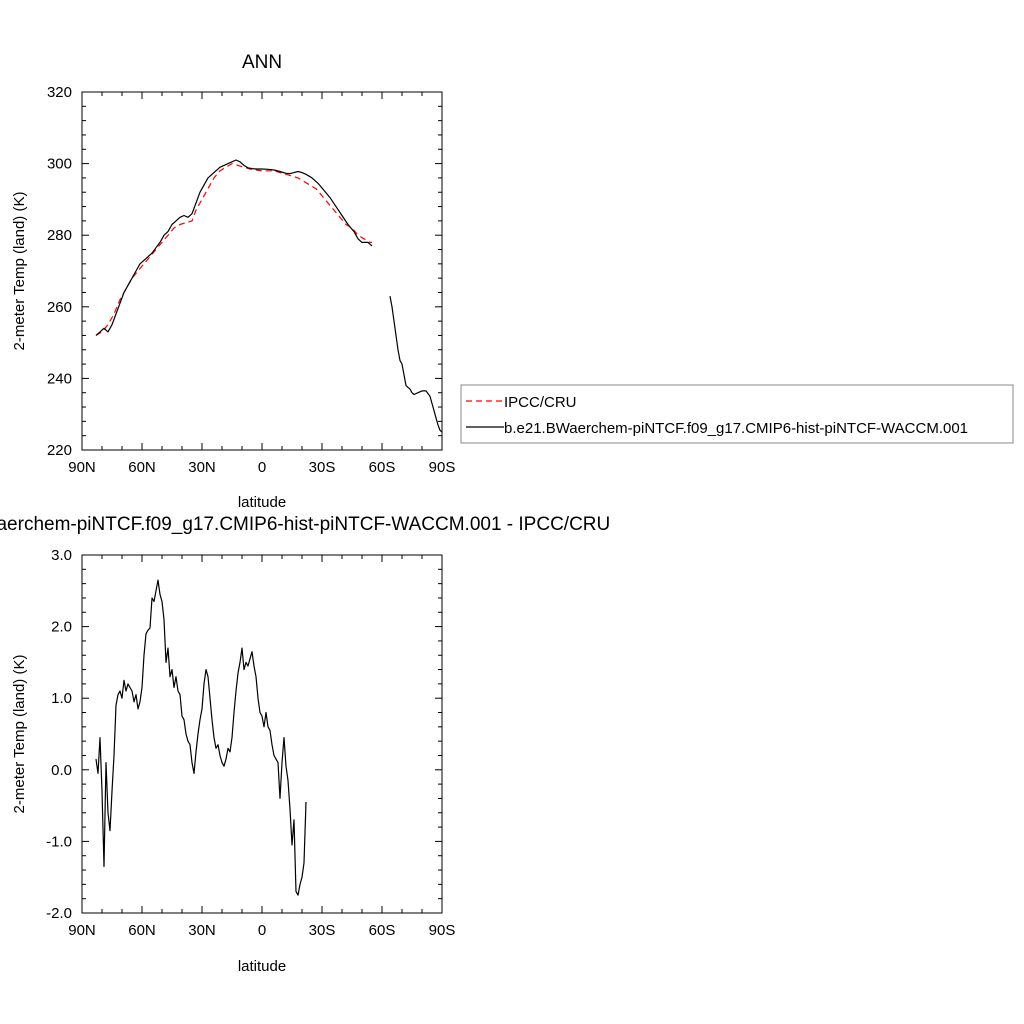  I want to click on bottom-x-tick-label: 90S, so click(442, 930).